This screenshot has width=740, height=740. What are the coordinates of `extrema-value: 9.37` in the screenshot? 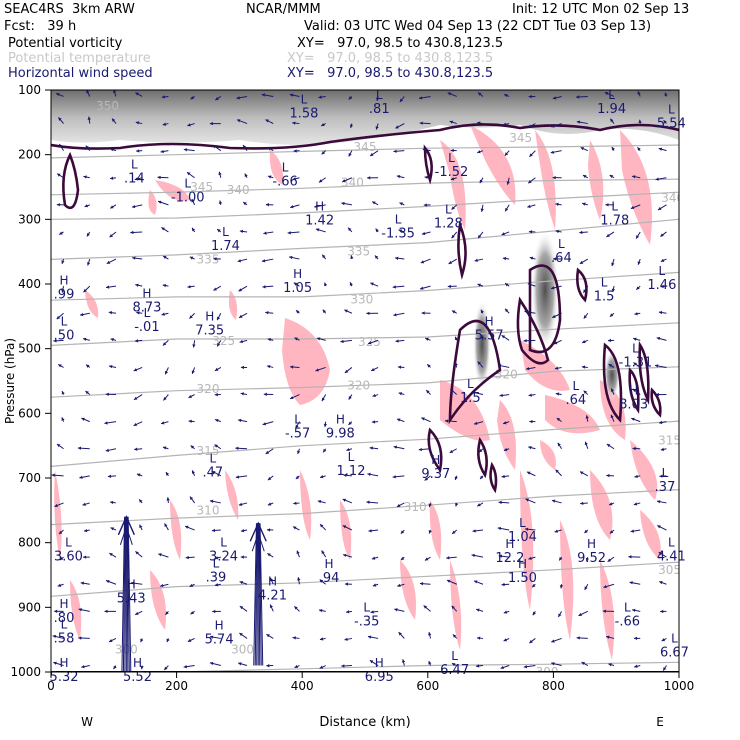 It's located at (435, 474).